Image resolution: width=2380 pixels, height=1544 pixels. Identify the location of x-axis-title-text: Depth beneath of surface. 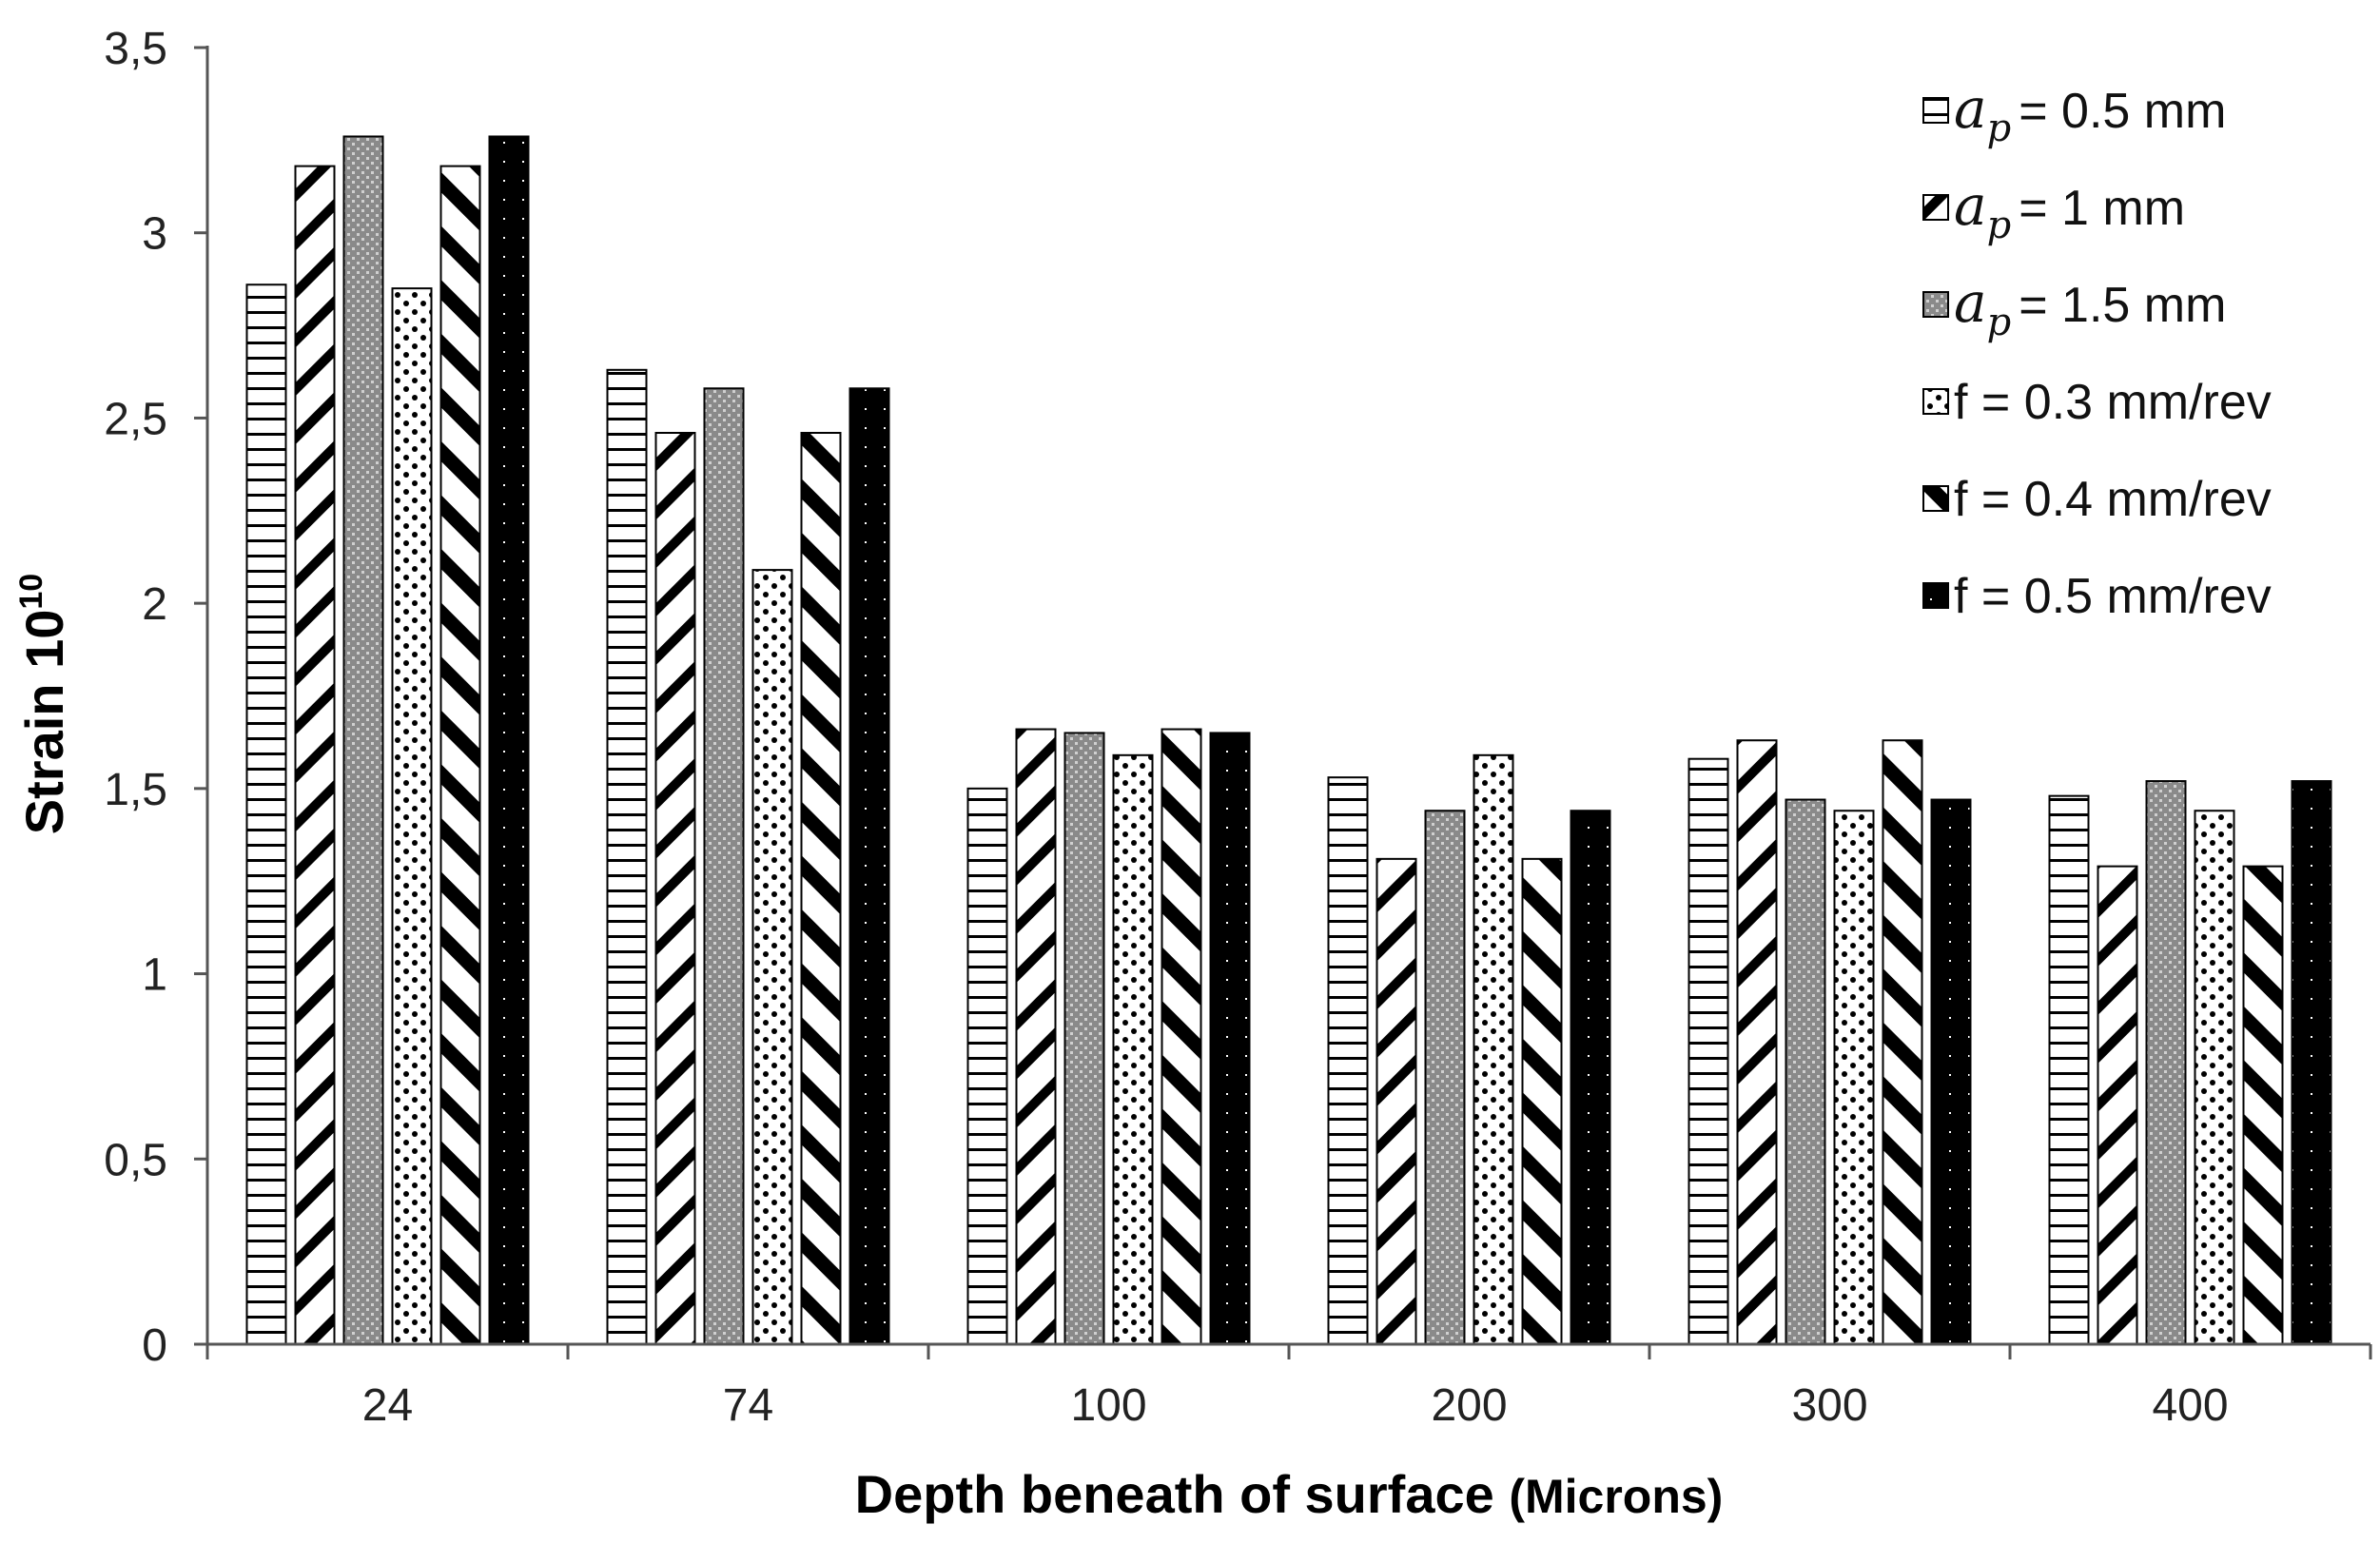
(1174, 1494).